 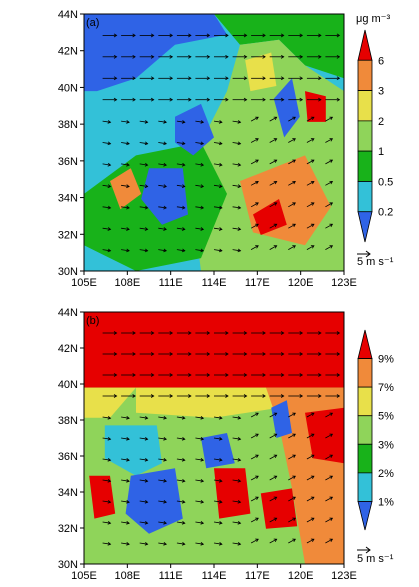 I want to click on lat-tick-label: 44N, so click(x=68, y=15).